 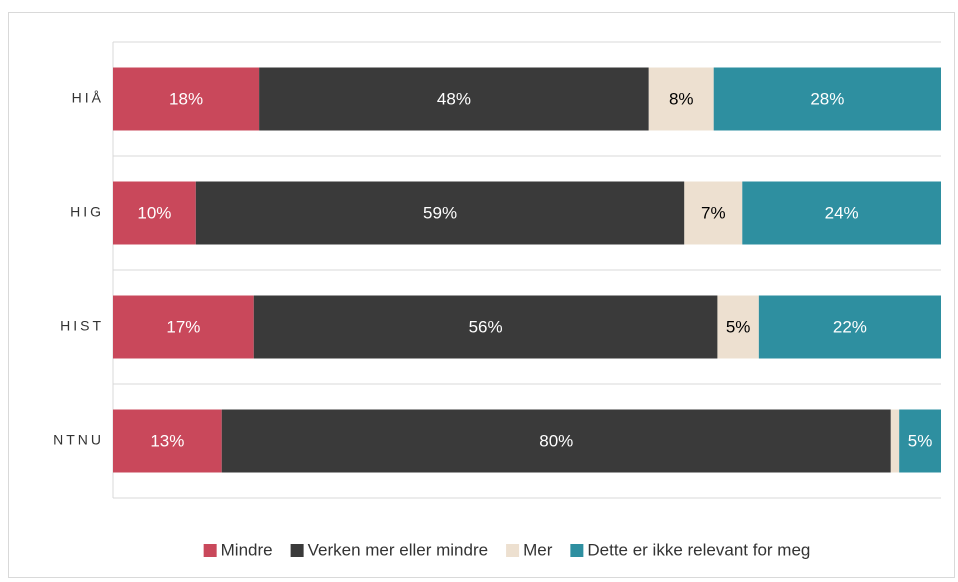 I want to click on value-label: 48%, so click(x=454, y=98).